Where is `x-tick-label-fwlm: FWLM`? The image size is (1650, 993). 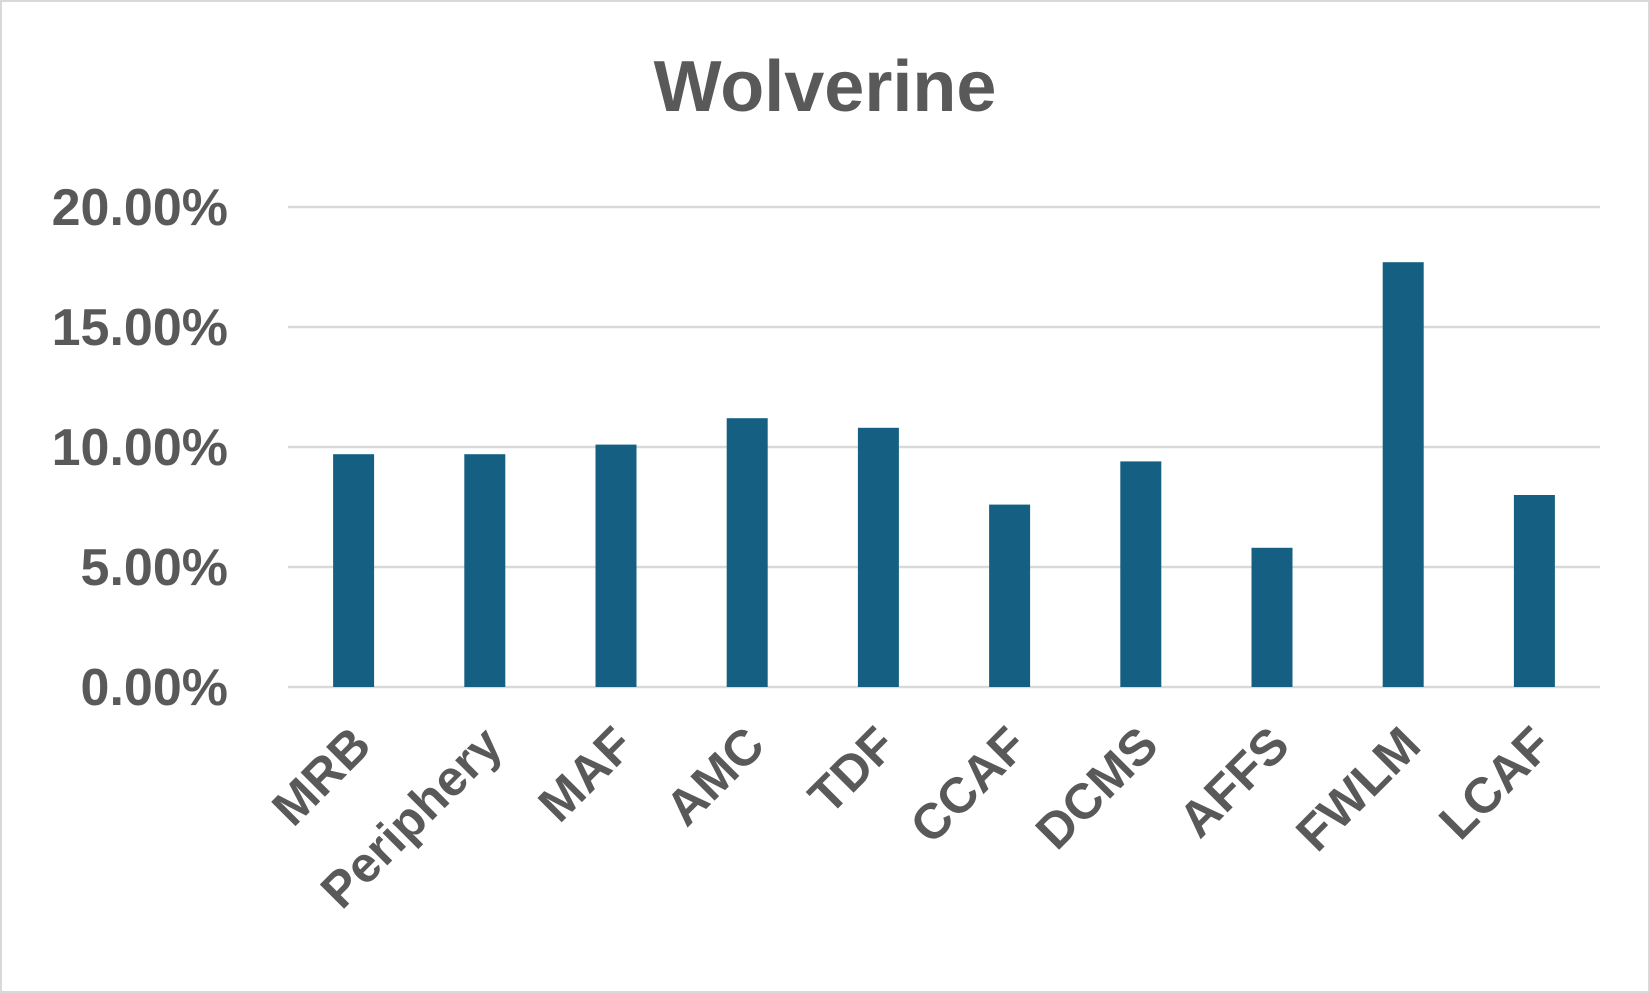 x-tick-label-fwlm: FWLM is located at coordinates (1358, 789).